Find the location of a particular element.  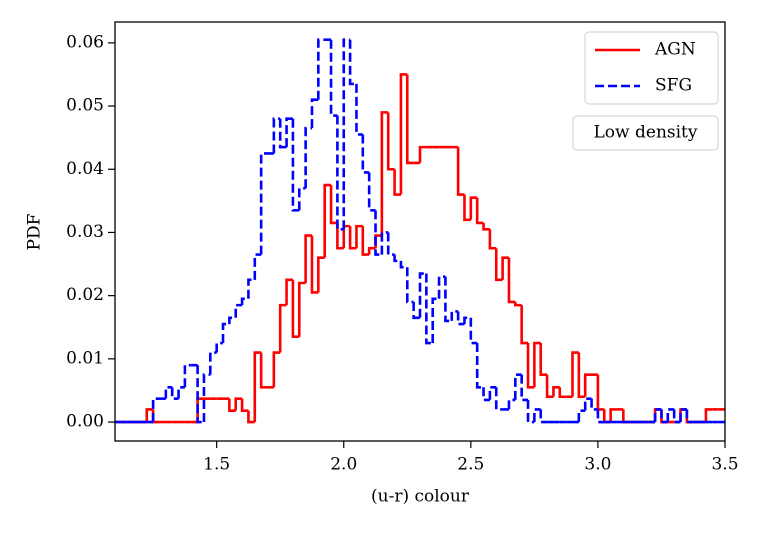

legend-label: AGN is located at coordinates (675, 50).